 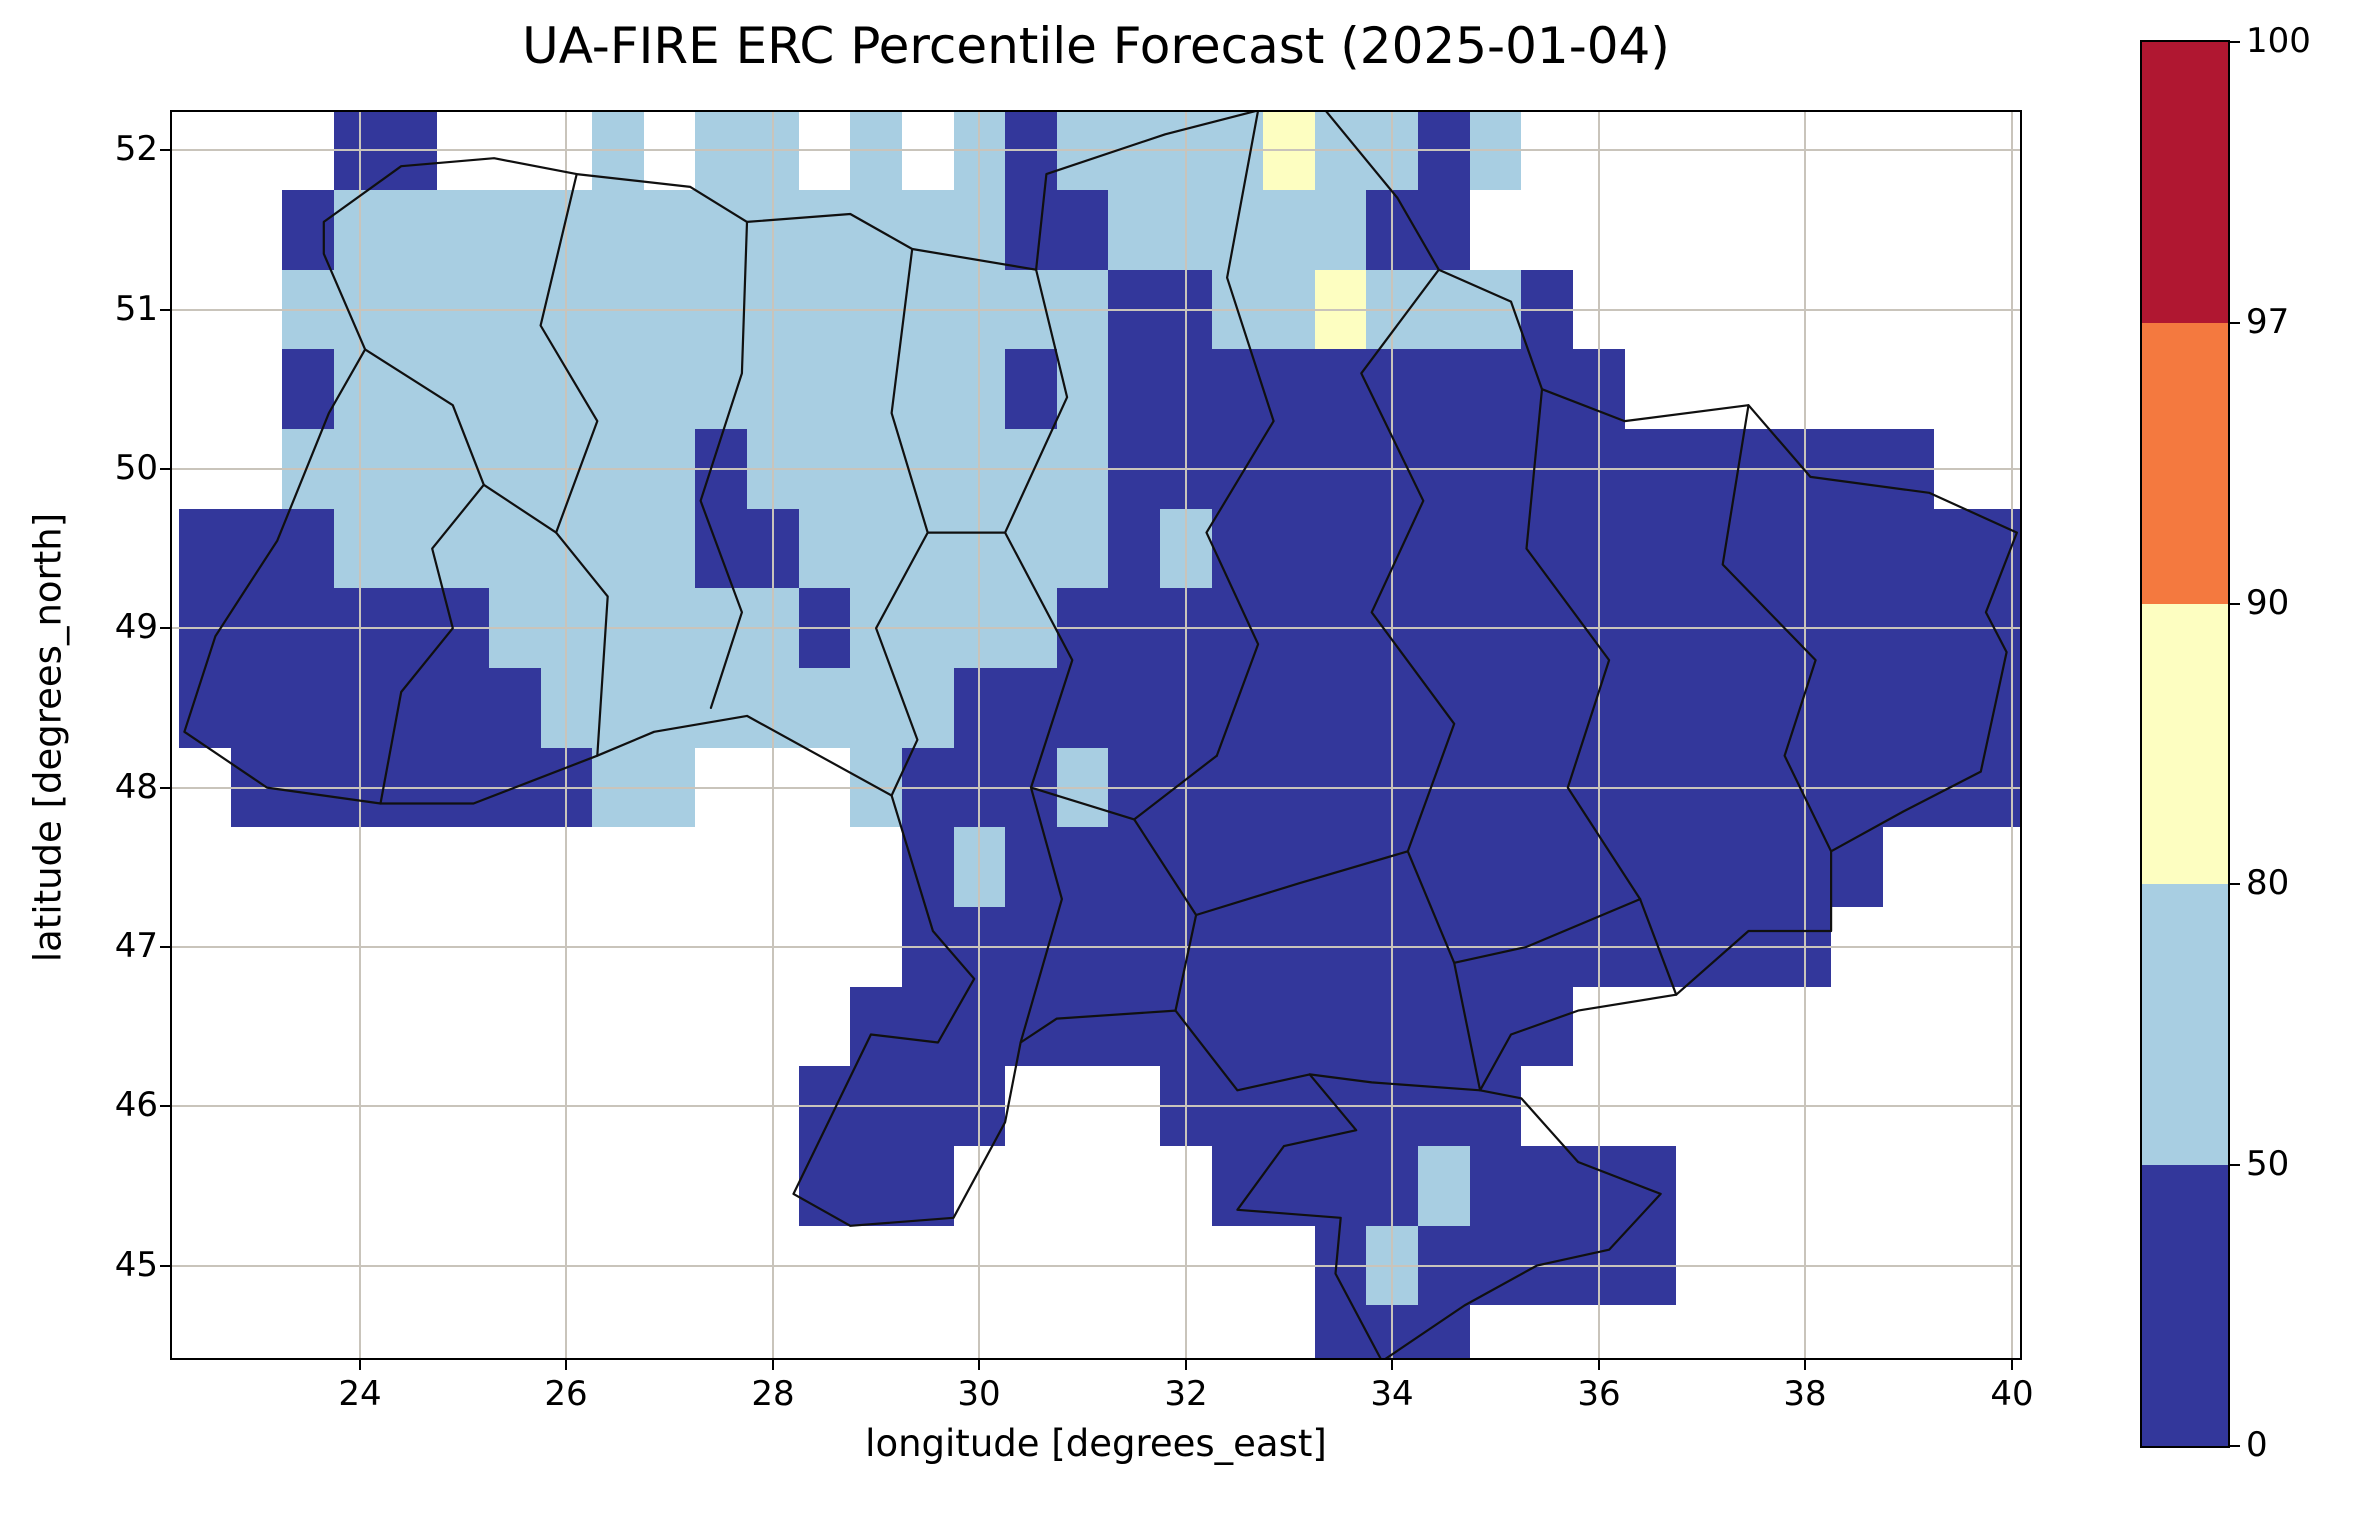 What do you see at coordinates (773, 1394) in the screenshot?
I see `x-tick-label: 28` at bounding box center [773, 1394].